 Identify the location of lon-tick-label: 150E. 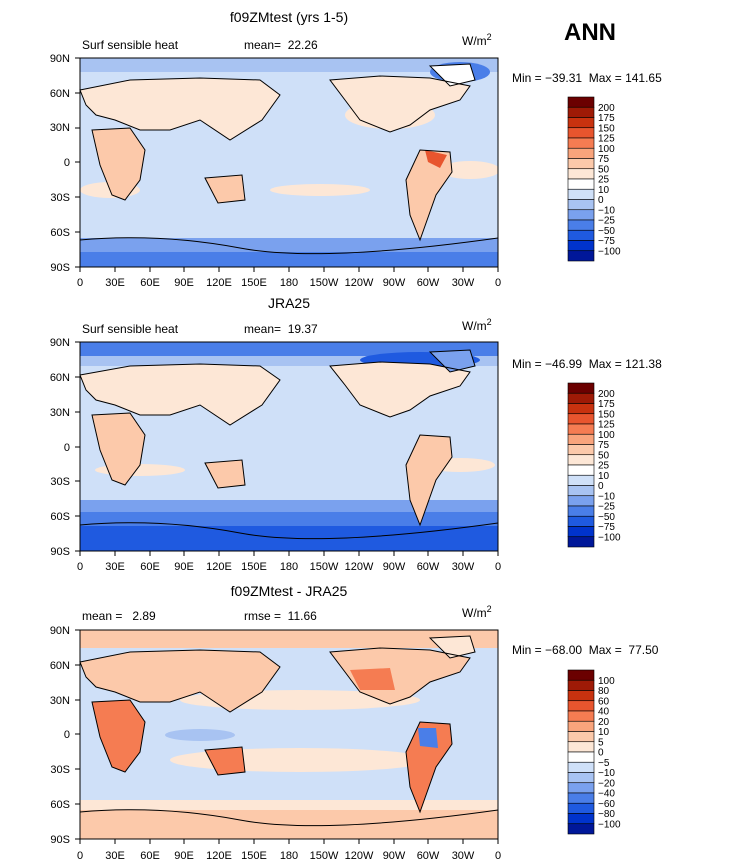
(254, 856).